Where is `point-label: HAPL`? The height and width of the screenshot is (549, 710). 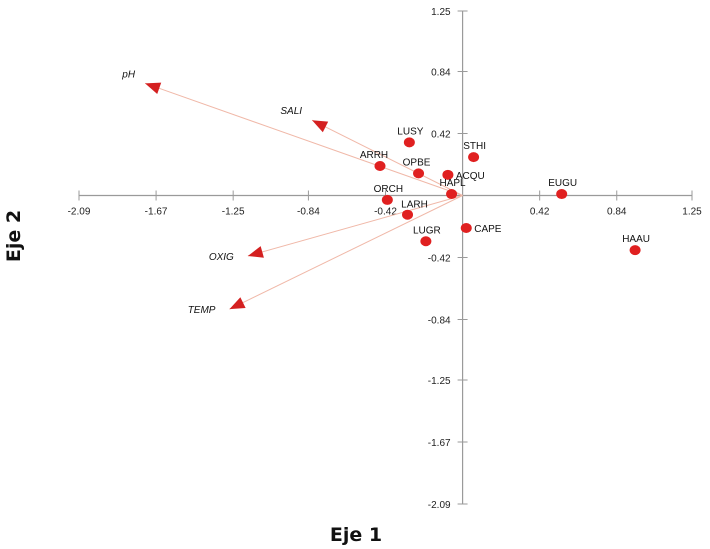
point-label: HAPL is located at coordinates (453, 183).